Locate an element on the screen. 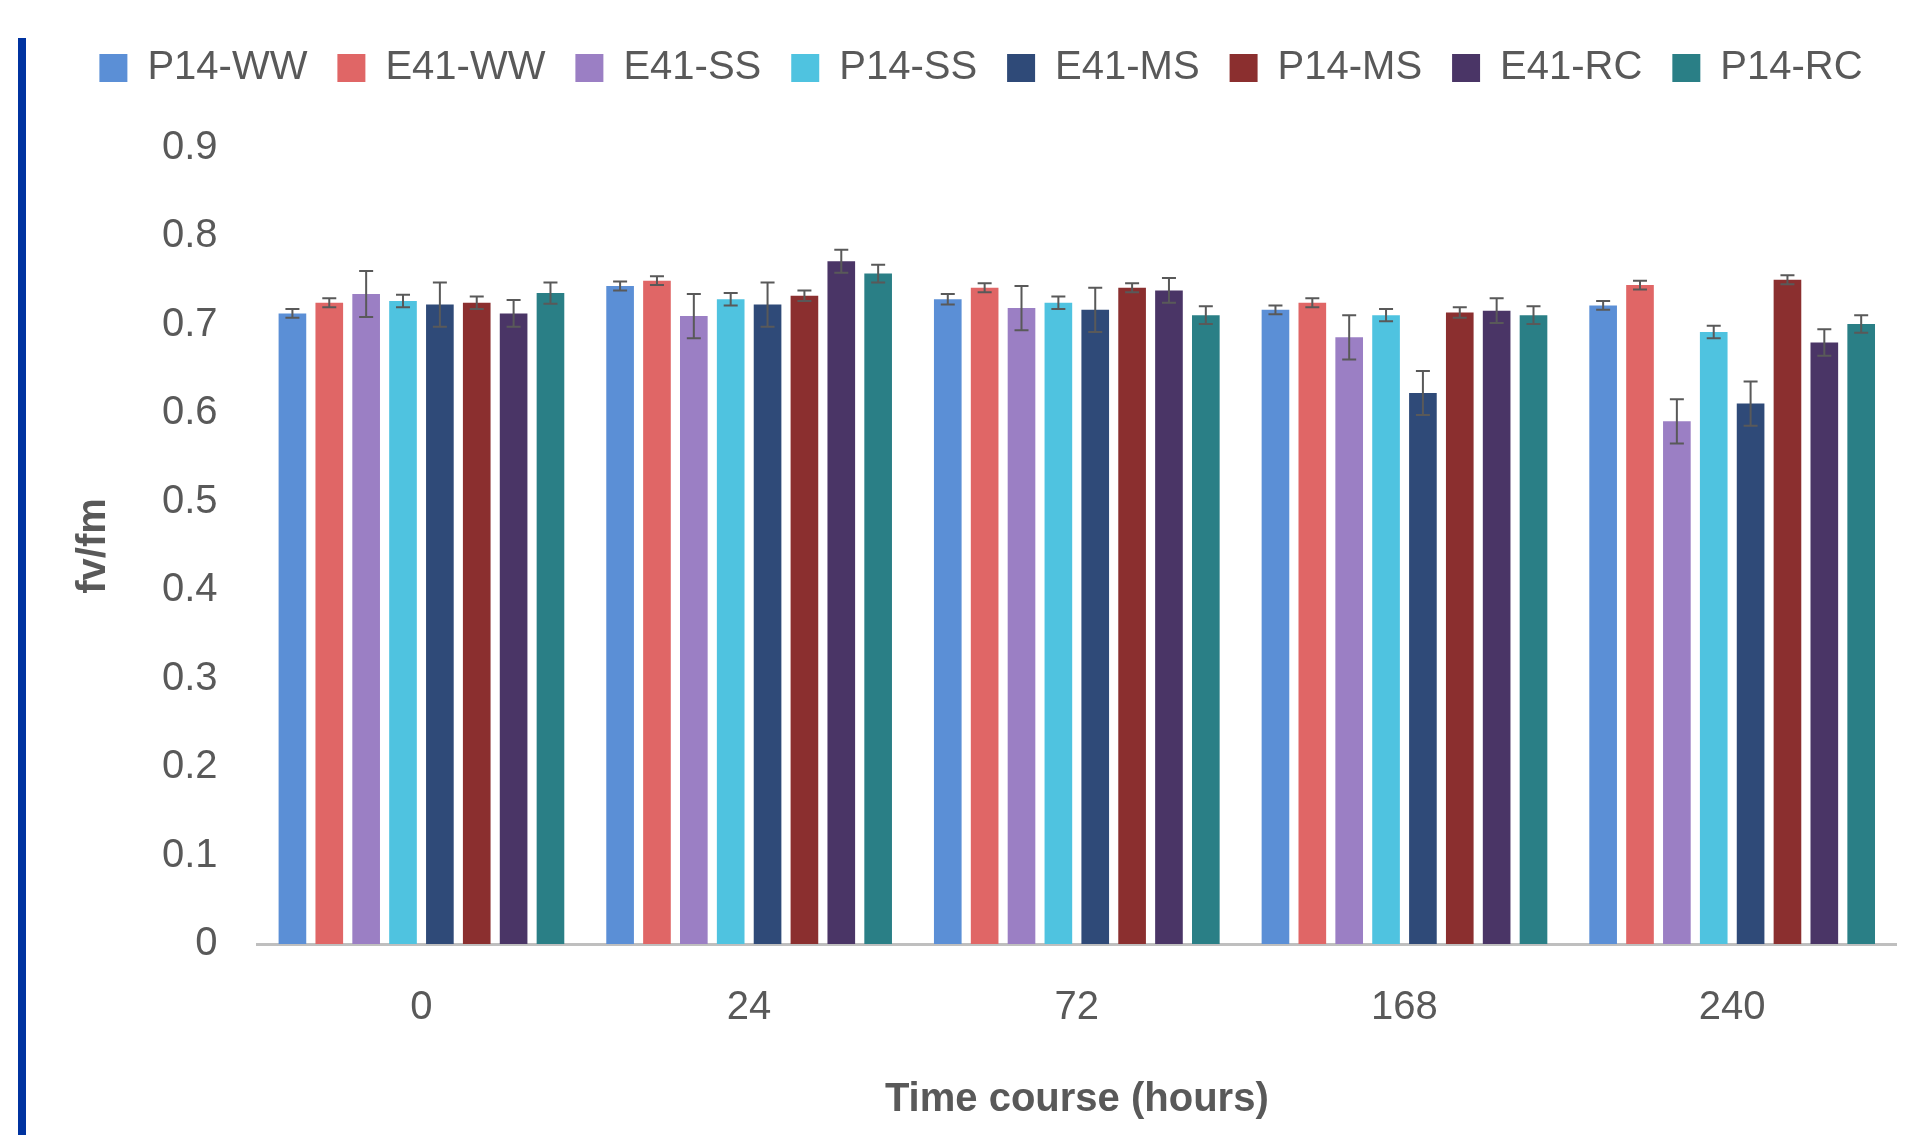 This screenshot has width=1914, height=1143. y-tick-label: 0.4 is located at coordinates (190, 587).